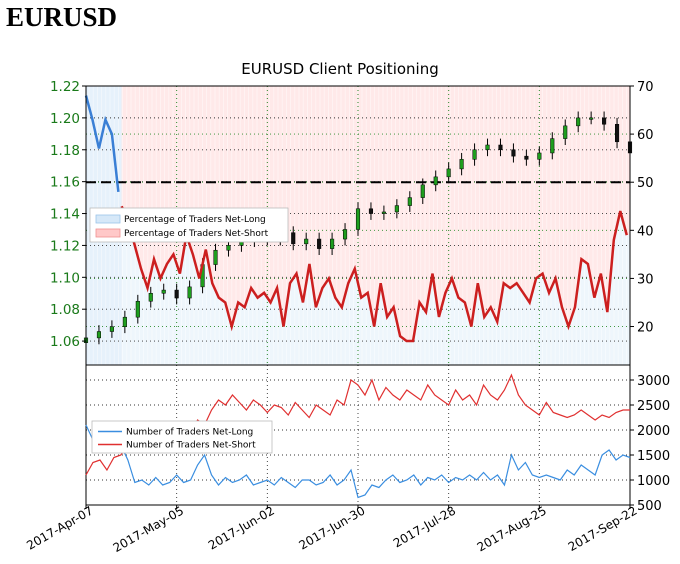 Image resolution: width=680 pixels, height=564 pixels. Describe the element at coordinates (653, 381) in the screenshot. I see `tick-label-right-bottom: 3000` at that location.